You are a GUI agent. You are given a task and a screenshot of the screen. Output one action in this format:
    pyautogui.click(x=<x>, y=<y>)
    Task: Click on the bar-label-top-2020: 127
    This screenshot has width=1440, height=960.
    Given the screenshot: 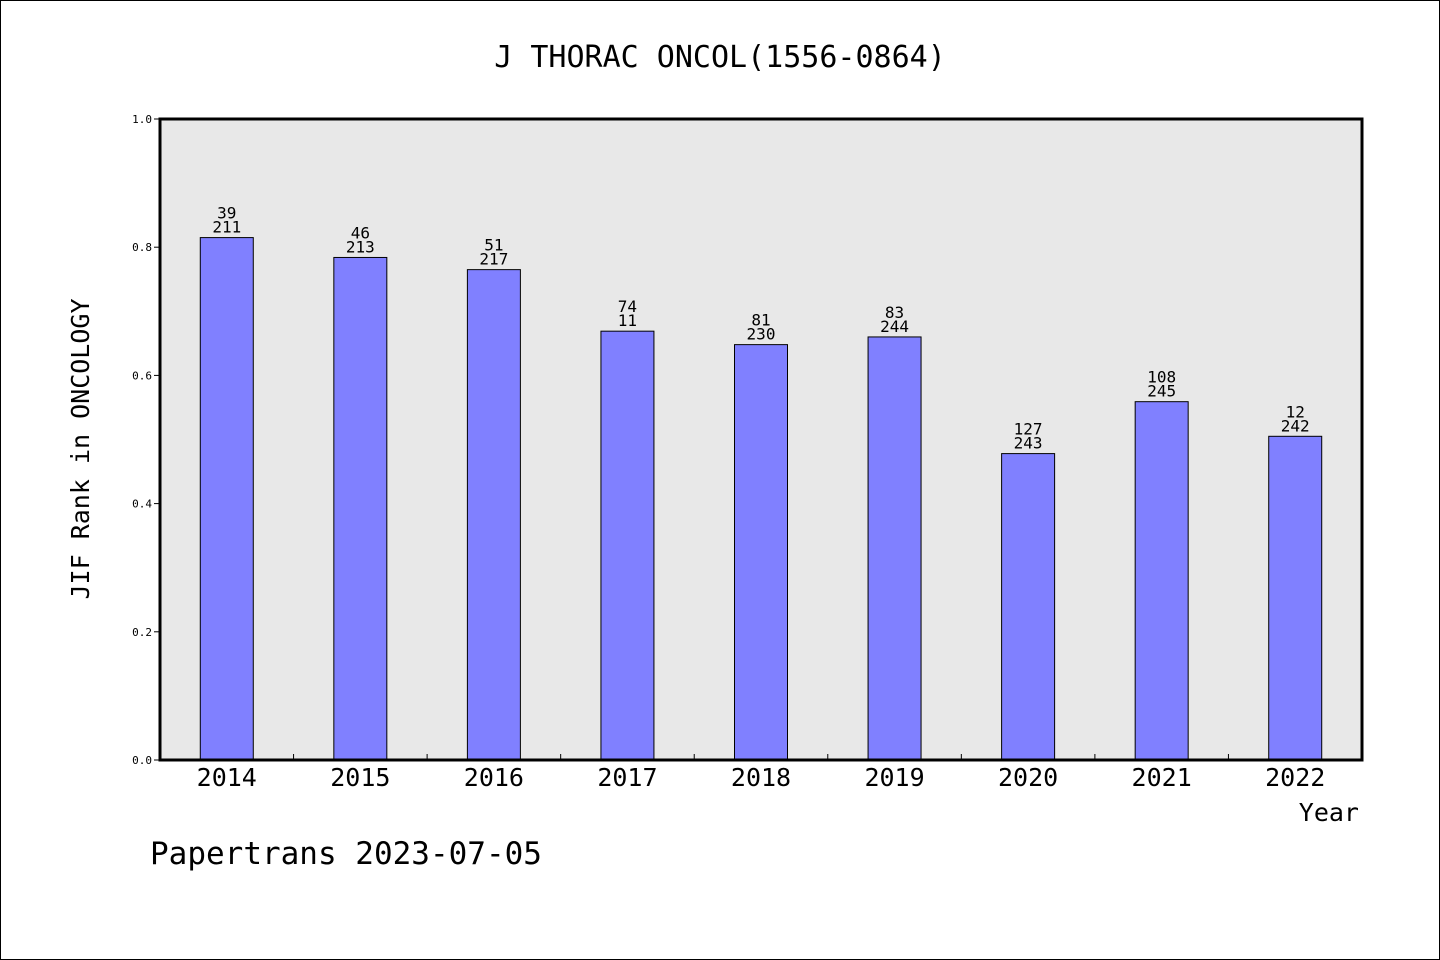 What is the action you would take?
    pyautogui.click(x=1028, y=429)
    